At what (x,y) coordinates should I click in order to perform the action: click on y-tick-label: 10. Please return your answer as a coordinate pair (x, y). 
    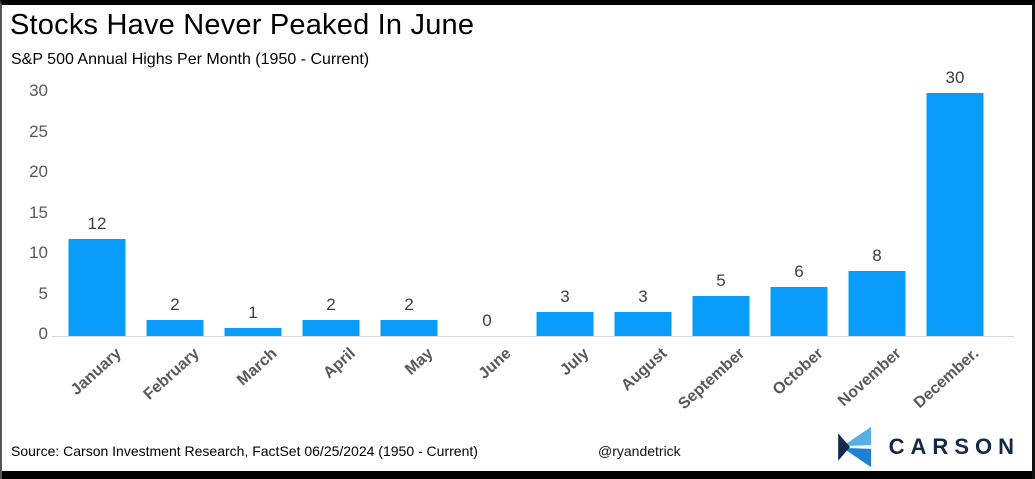
    Looking at the image, I should click on (38, 252).